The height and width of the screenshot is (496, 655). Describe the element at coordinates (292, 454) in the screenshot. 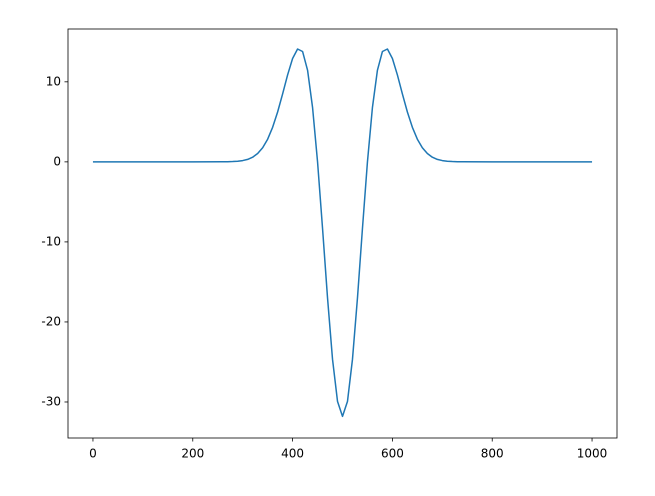

I see `x-tick-label: 400` at that location.